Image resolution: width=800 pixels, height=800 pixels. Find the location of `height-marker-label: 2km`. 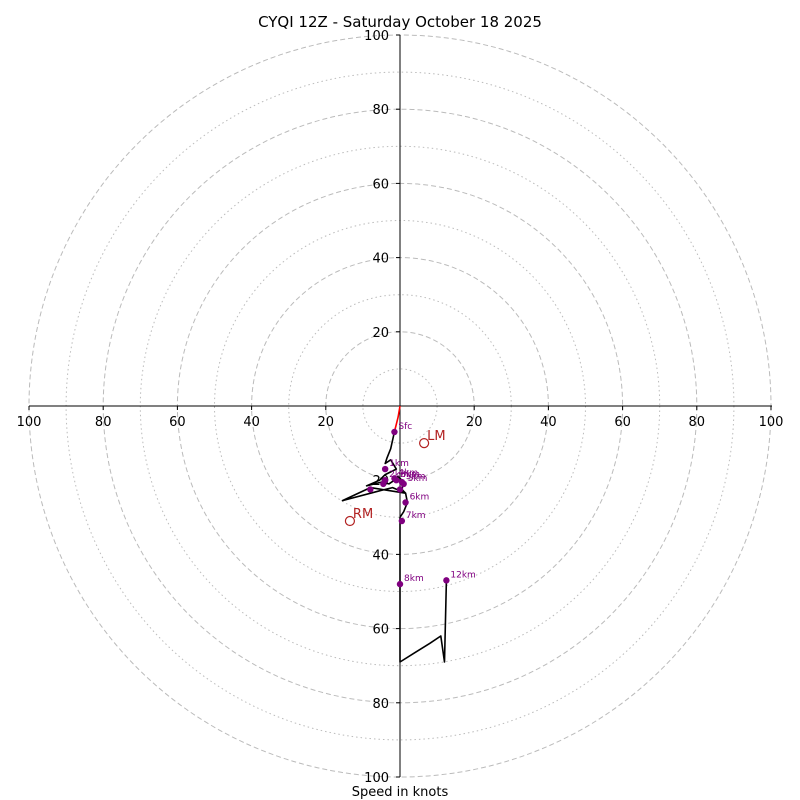

height-marker-label: 2km is located at coordinates (399, 475).